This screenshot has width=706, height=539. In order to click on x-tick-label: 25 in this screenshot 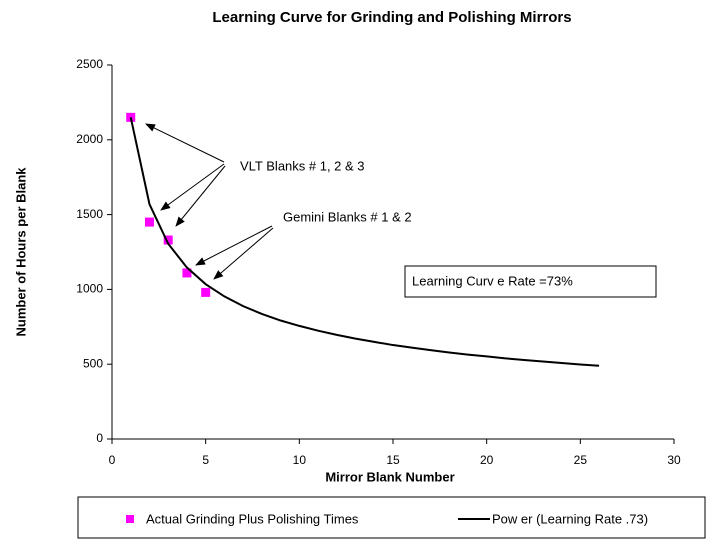, I will do `click(581, 460)`.